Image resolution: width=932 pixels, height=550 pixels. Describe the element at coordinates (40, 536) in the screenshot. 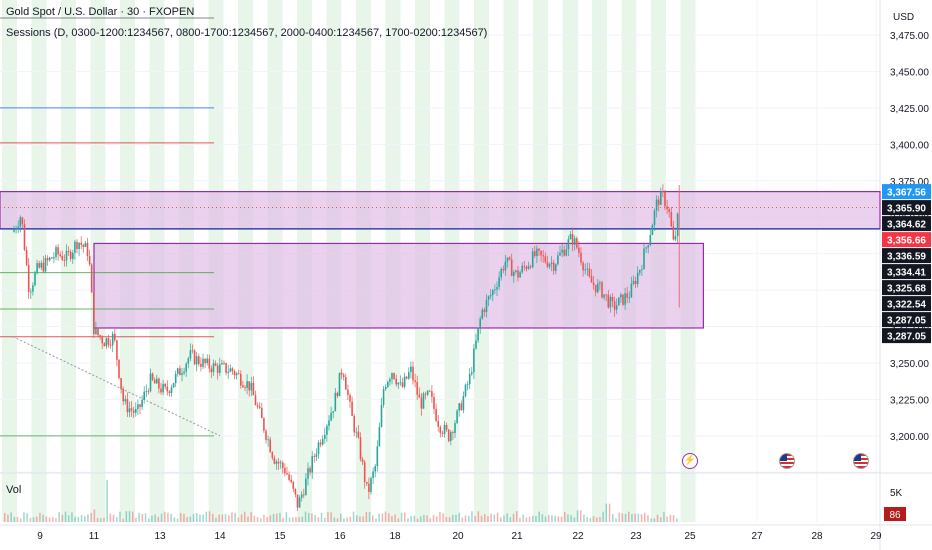

I see `x-tick-label: 9` at that location.